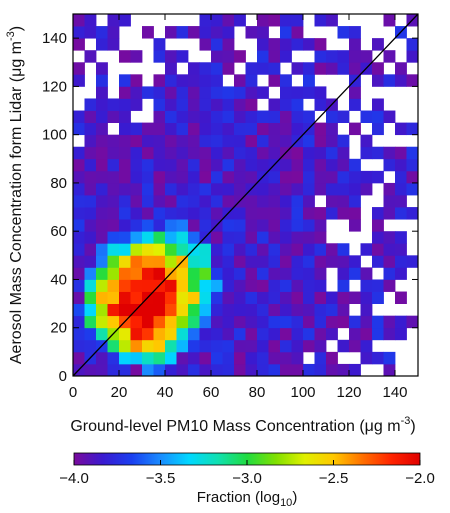 This screenshot has width=450, height=513. Describe the element at coordinates (58, 328) in the screenshot. I see `y-tick-label: 20` at that location.